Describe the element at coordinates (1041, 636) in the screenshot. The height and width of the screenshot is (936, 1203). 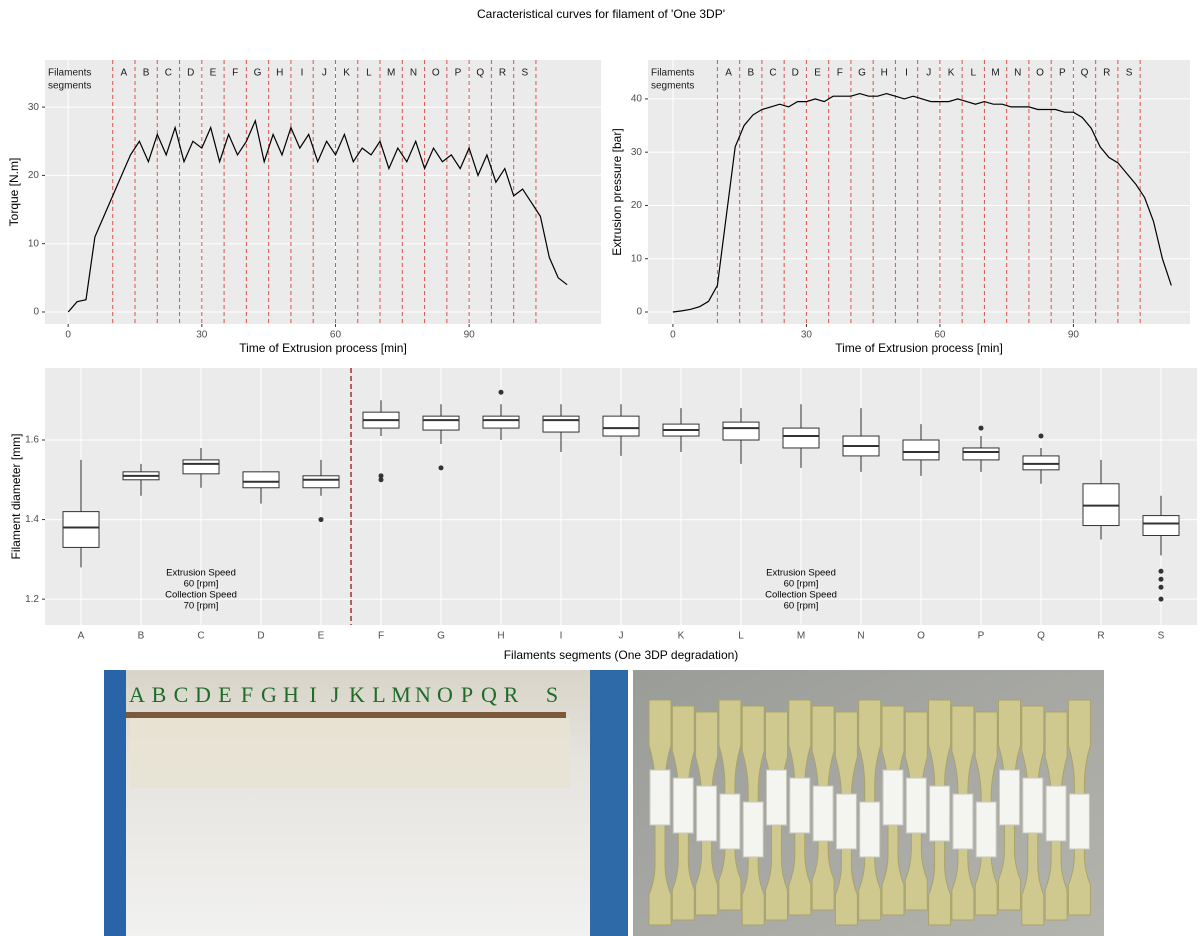
I see `x-tick-label: Q` at that location.